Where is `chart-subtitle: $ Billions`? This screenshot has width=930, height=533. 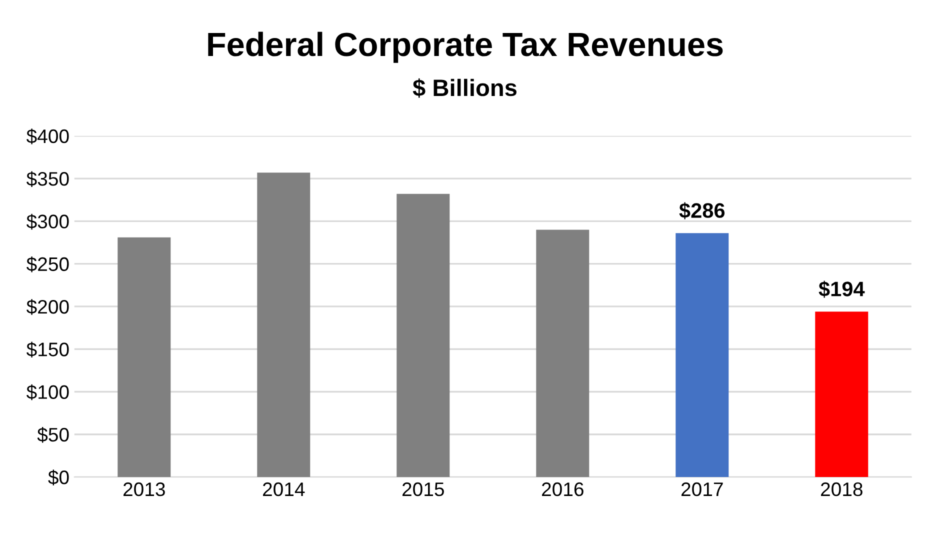 chart-subtitle: $ Billions is located at coordinates (464, 88).